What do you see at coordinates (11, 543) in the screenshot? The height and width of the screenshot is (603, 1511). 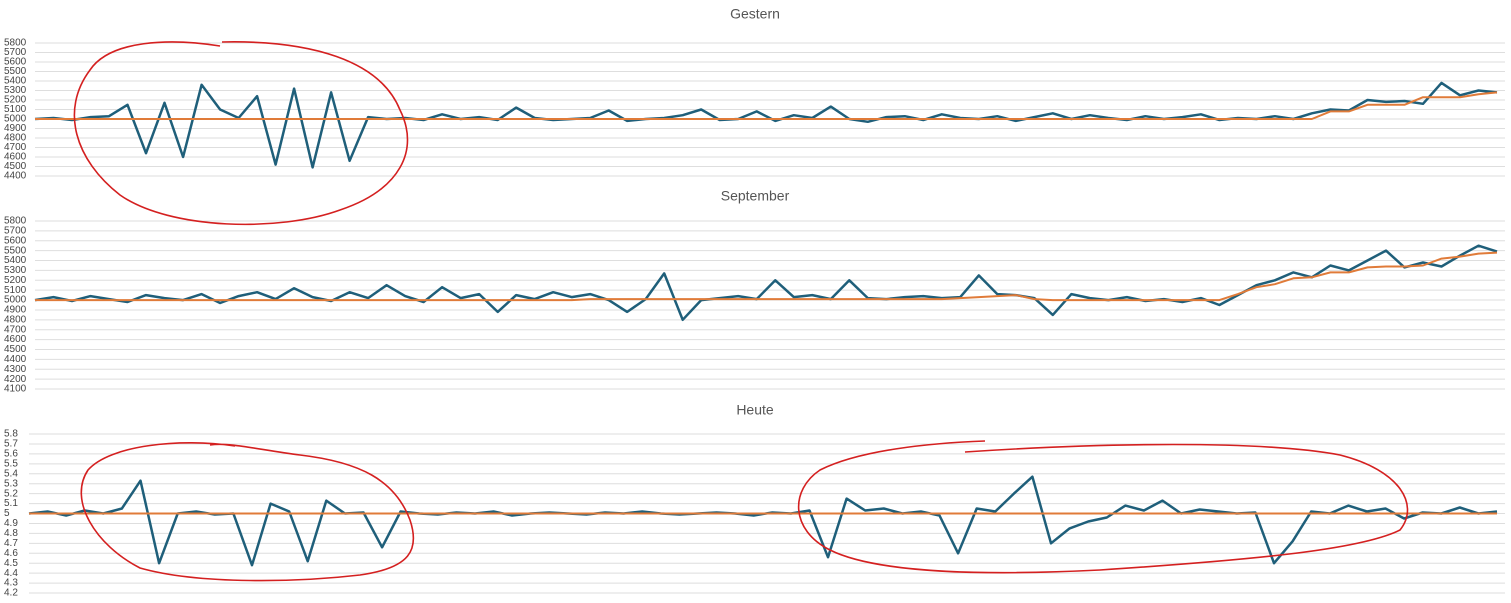 I see `y-tick-label: 4.7` at bounding box center [11, 543].